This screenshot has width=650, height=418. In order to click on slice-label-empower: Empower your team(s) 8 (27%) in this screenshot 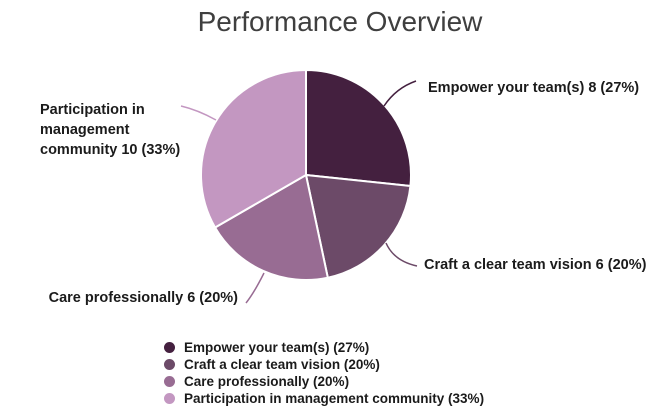, I will do `click(534, 88)`.